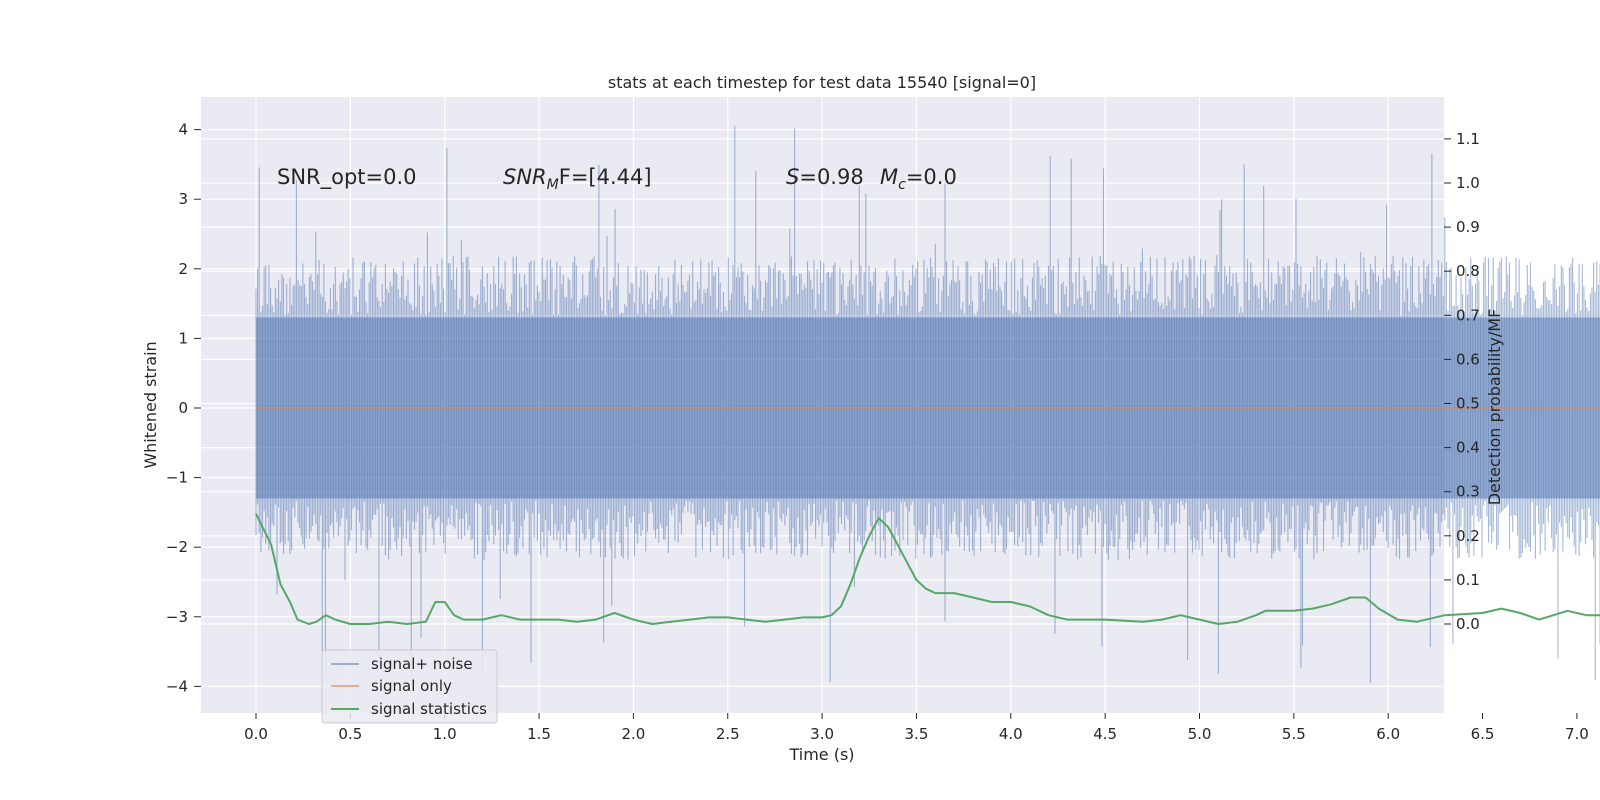  What do you see at coordinates (1468, 227) in the screenshot?
I see `y-right-tick-label-9: 0.9` at bounding box center [1468, 227].